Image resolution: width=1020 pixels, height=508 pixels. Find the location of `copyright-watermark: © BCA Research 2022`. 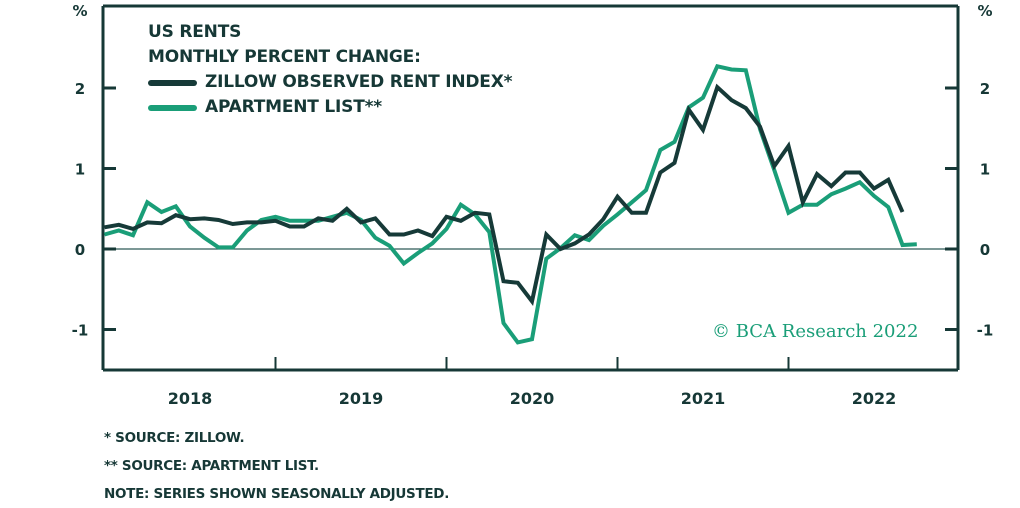

copyright-watermark: © BCA Research 2022 is located at coordinates (815, 331).